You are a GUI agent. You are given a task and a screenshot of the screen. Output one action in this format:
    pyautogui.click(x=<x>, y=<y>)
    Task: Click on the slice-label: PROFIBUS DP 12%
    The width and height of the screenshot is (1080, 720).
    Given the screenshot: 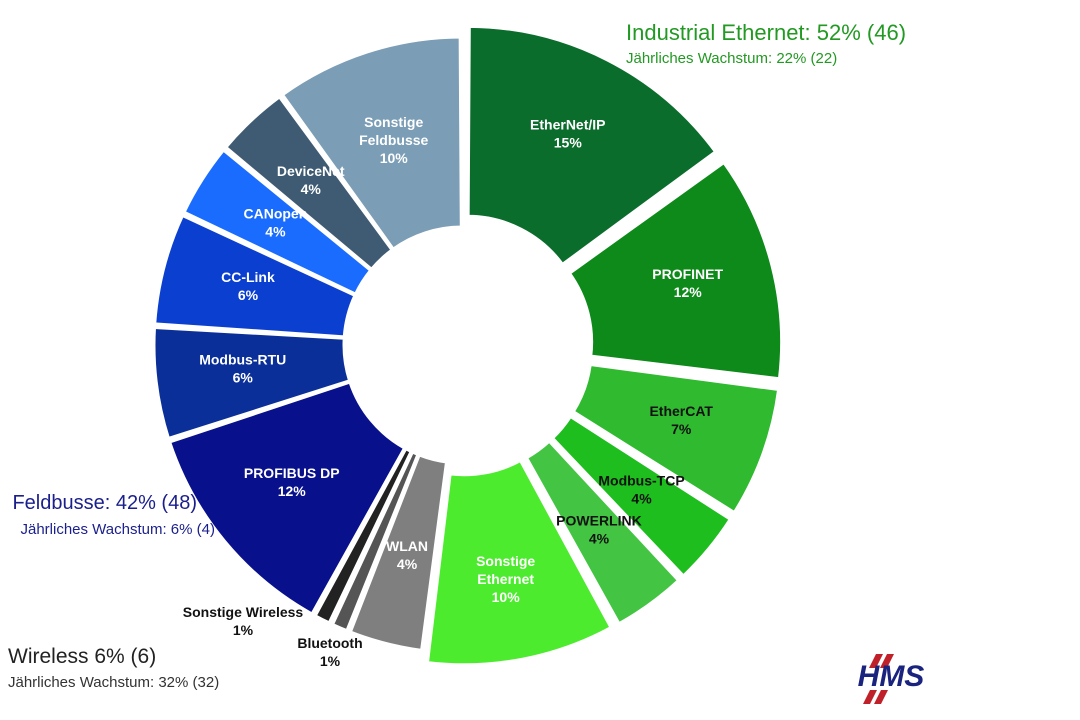 What is the action you would take?
    pyautogui.click(x=292, y=482)
    